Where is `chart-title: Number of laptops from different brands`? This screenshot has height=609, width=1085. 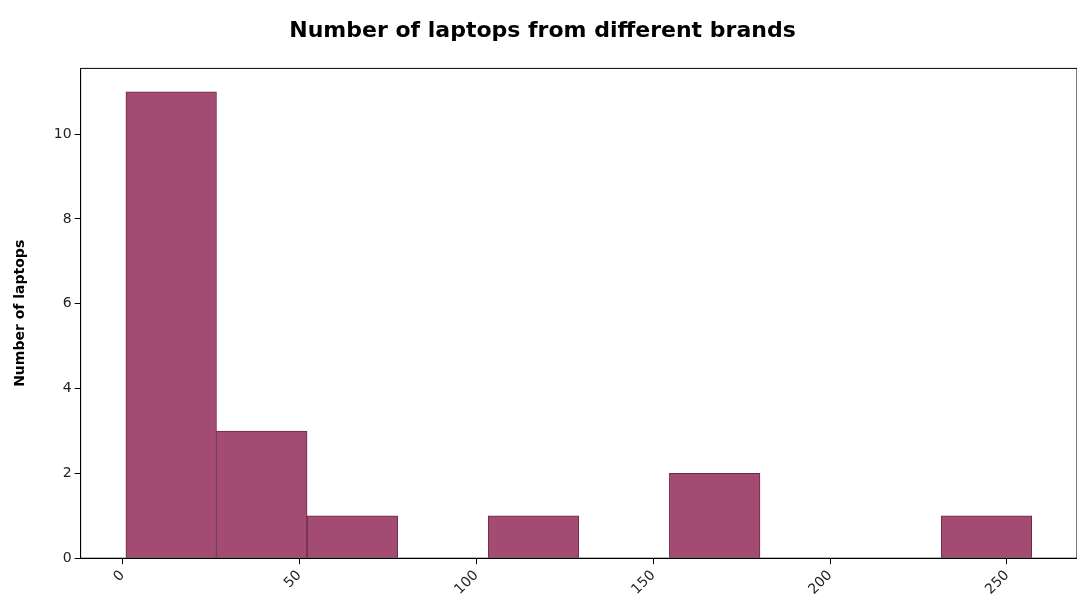
chart-title: Number of laptops from different brands is located at coordinates (542, 29).